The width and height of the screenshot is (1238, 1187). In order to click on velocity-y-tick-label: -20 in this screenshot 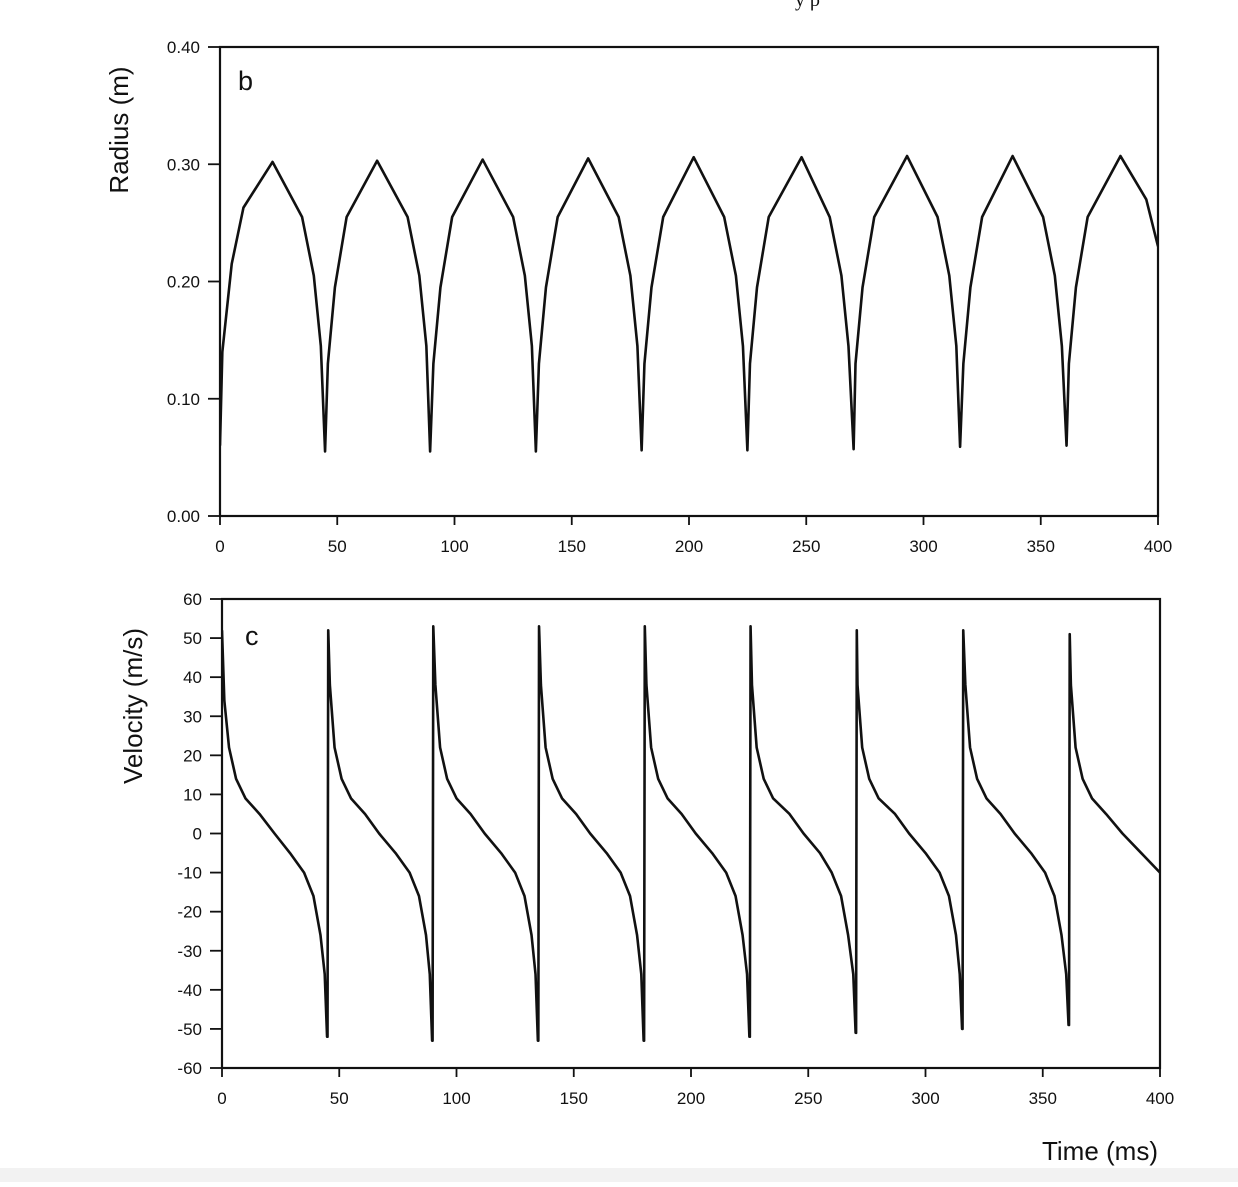, I will do `click(189, 912)`.